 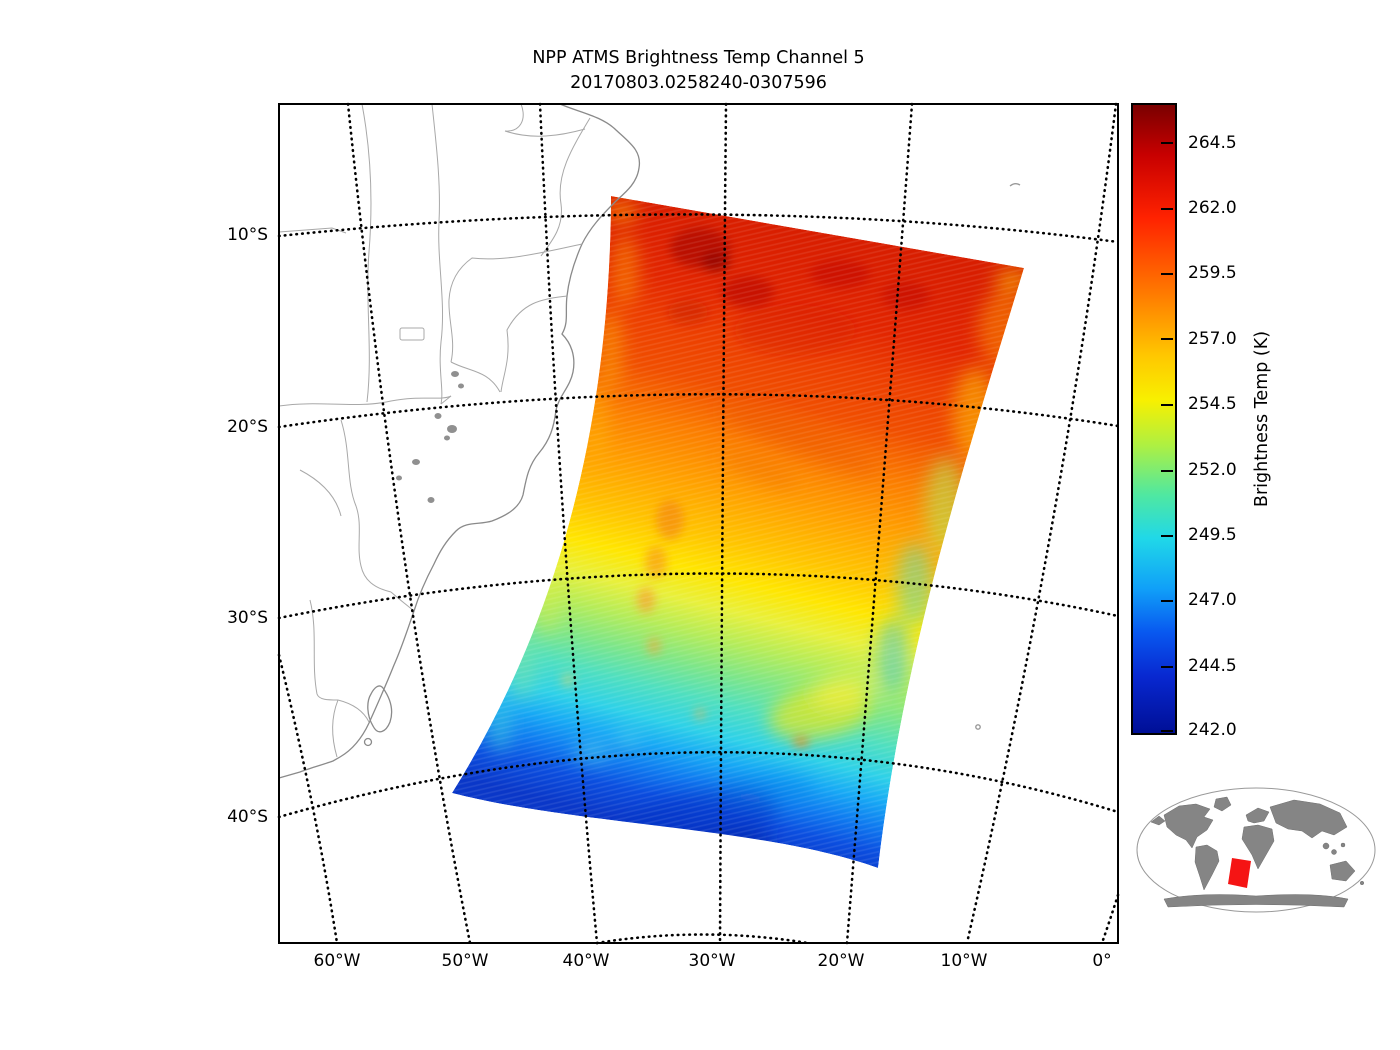 What do you see at coordinates (698, 83) in the screenshot?
I see `figure-title-line2: 20170803.0258240-0307596` at bounding box center [698, 83].